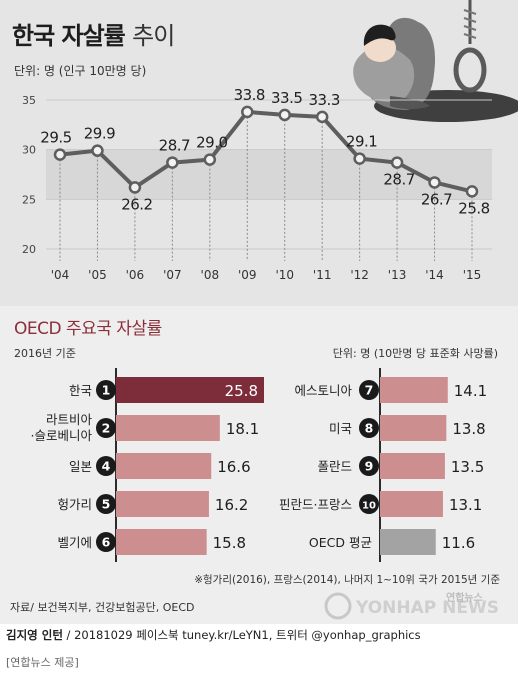 The width and height of the screenshot is (518, 679). What do you see at coordinates (338, 606) in the screenshot?
I see `yonhap-logo-icon` at bounding box center [338, 606].